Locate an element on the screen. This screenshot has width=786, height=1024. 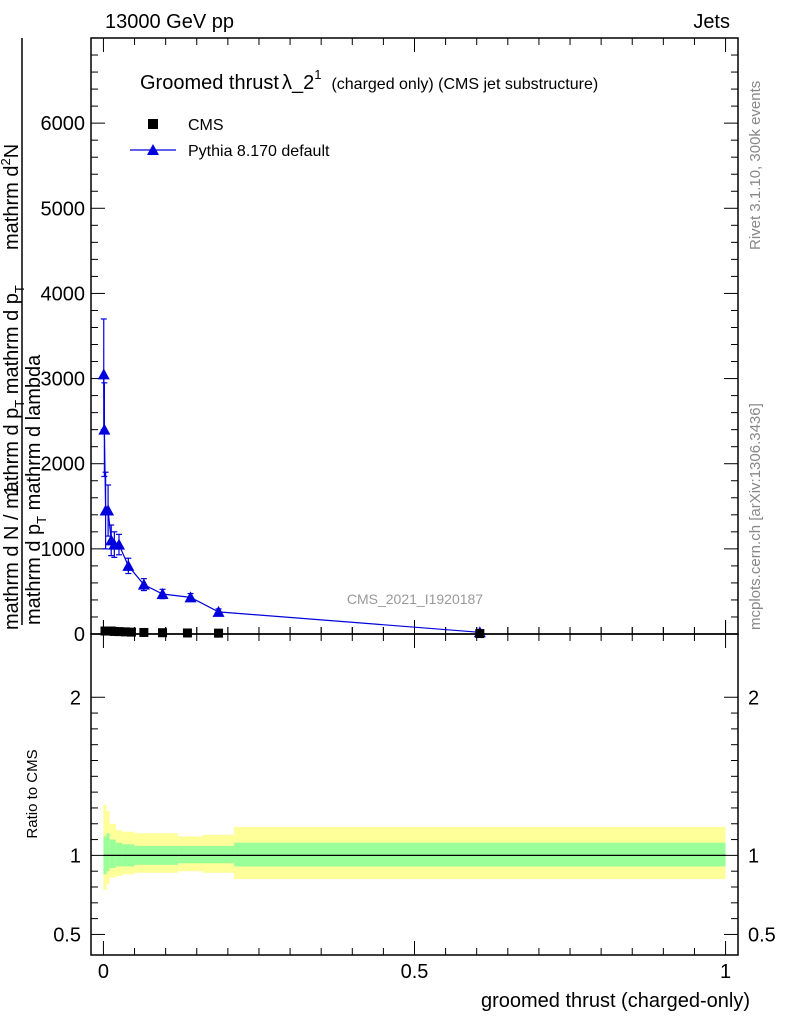
upper-ytick-label: 5000 is located at coordinates (63, 209).